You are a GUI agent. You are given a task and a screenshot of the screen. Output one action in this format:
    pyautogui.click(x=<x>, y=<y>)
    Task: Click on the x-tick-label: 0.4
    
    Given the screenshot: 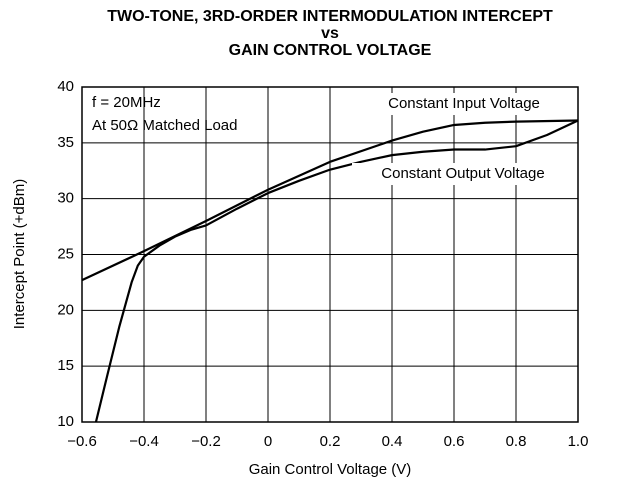 What is the action you would take?
    pyautogui.click(x=392, y=441)
    